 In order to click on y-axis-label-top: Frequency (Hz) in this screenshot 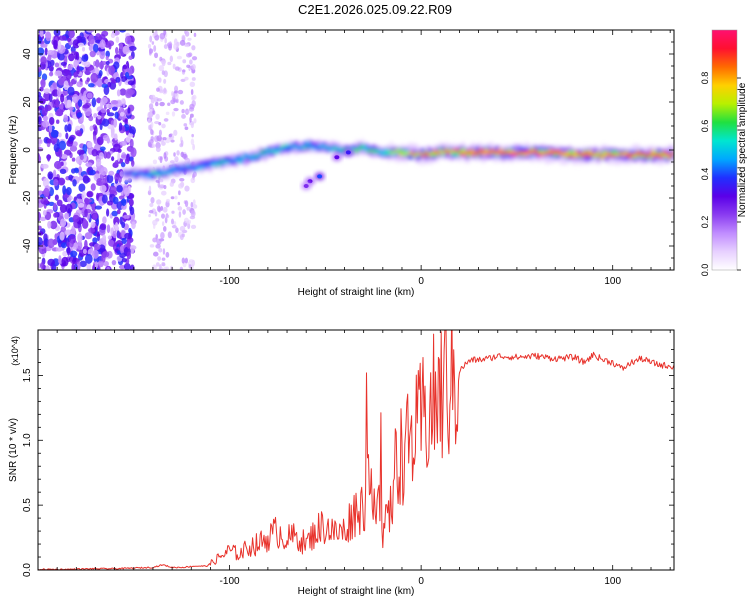, I will do `click(13, 150)`.